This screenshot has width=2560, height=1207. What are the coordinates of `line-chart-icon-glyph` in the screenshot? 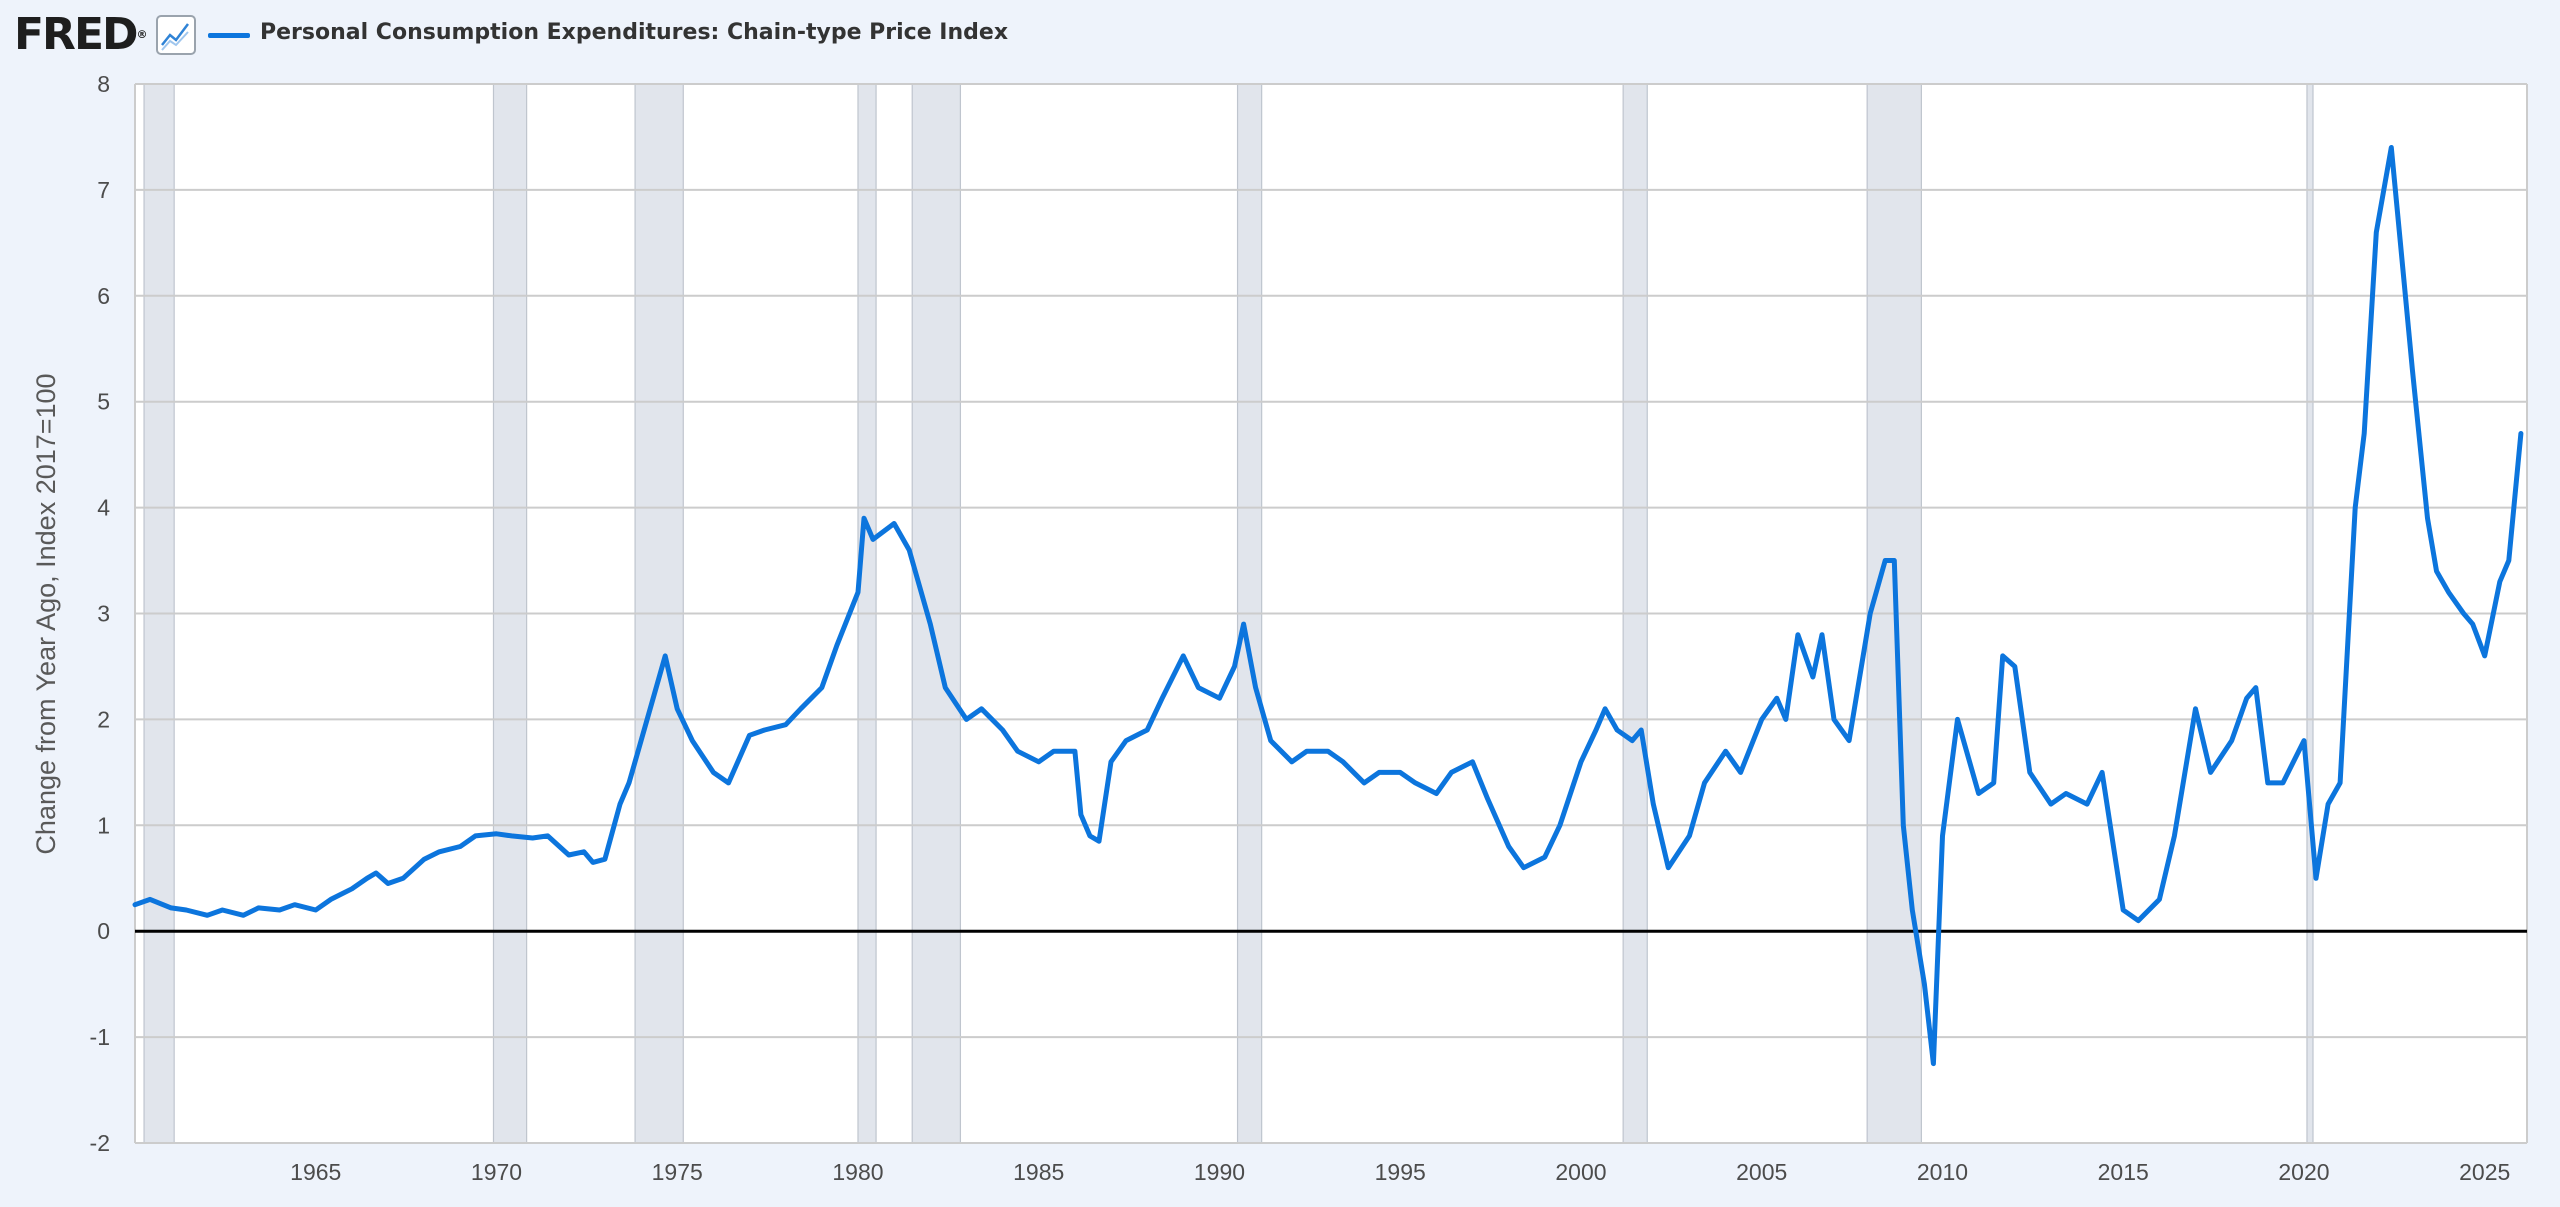 It's located at (175, 37).